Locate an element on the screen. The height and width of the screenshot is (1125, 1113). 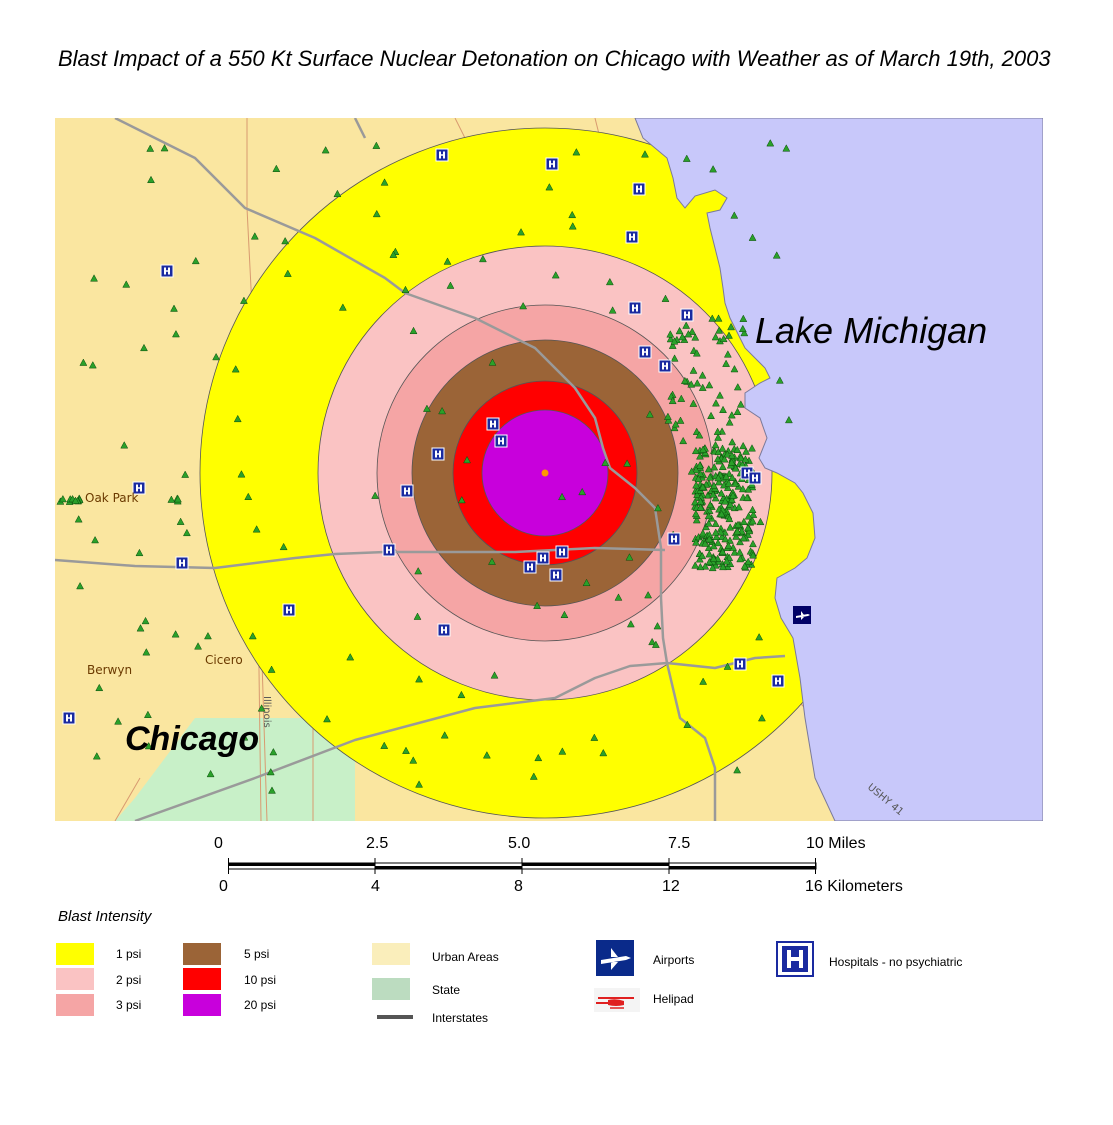
scale-mi-4: 10 Miles is located at coordinates (836, 843).